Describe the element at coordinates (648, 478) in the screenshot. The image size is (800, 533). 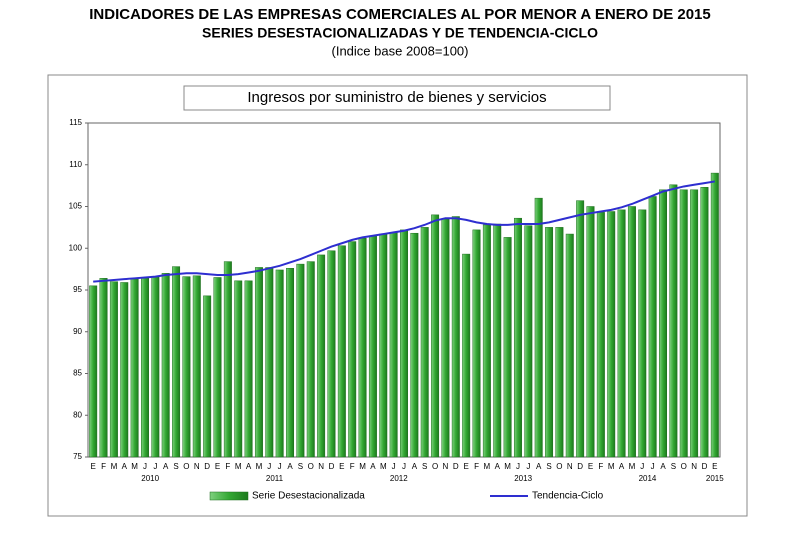
I see `year-label: 2014` at that location.